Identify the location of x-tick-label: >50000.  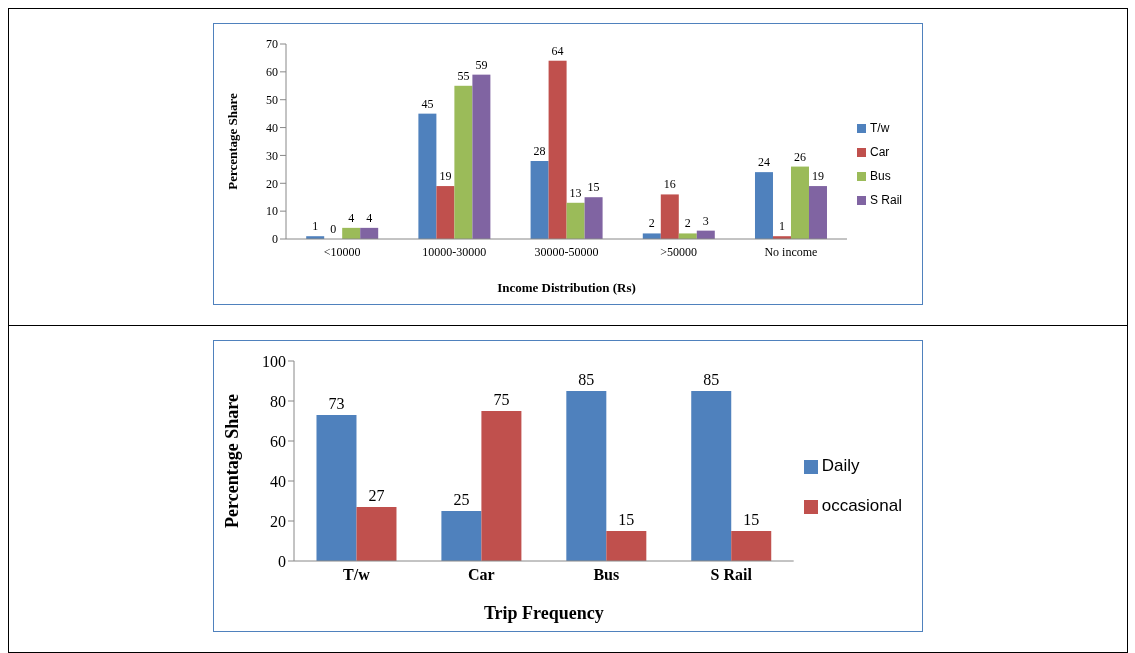
(679, 251).